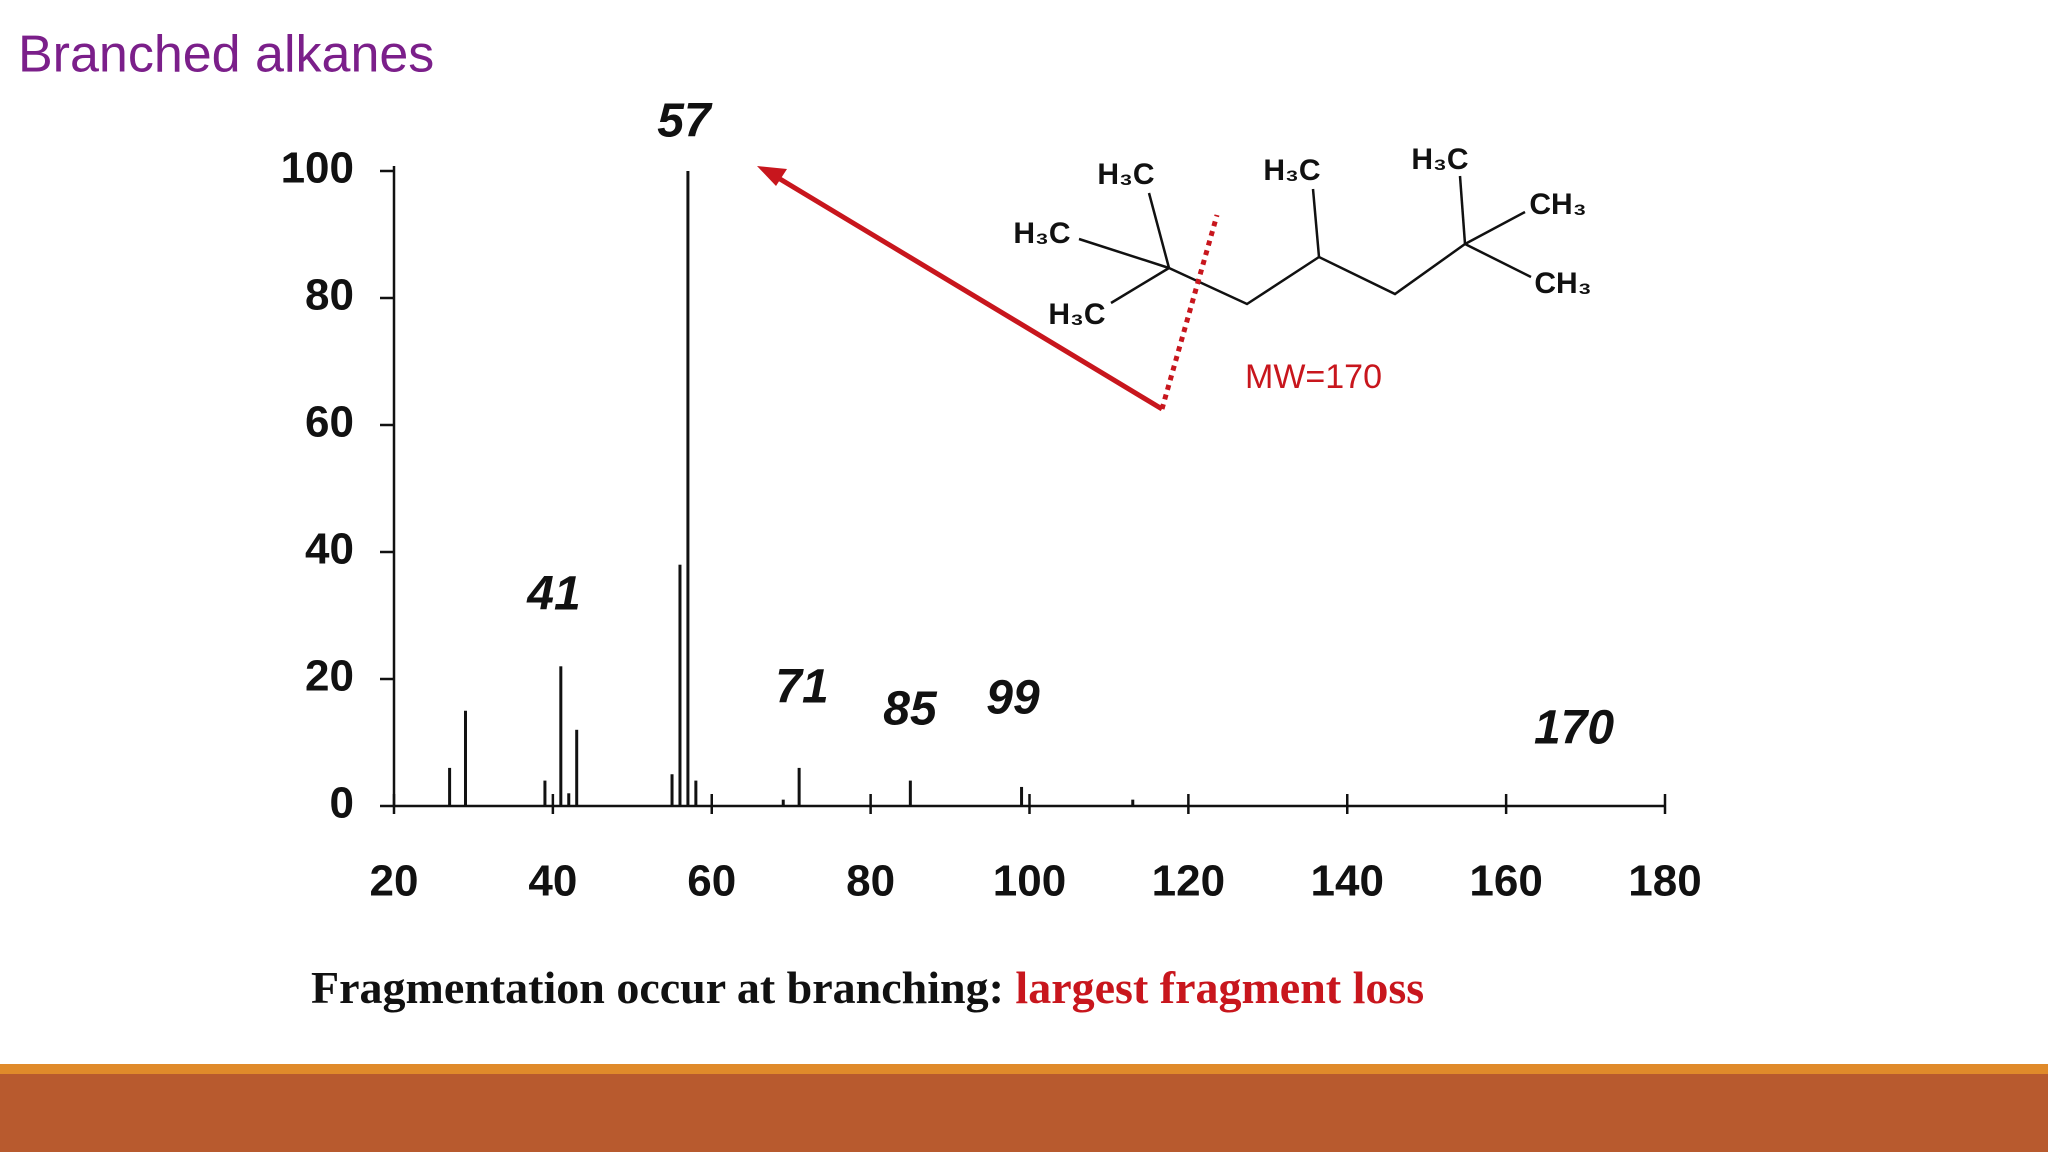 The image size is (2048, 1152). I want to click on arrow-shaft, so click(968, 292).